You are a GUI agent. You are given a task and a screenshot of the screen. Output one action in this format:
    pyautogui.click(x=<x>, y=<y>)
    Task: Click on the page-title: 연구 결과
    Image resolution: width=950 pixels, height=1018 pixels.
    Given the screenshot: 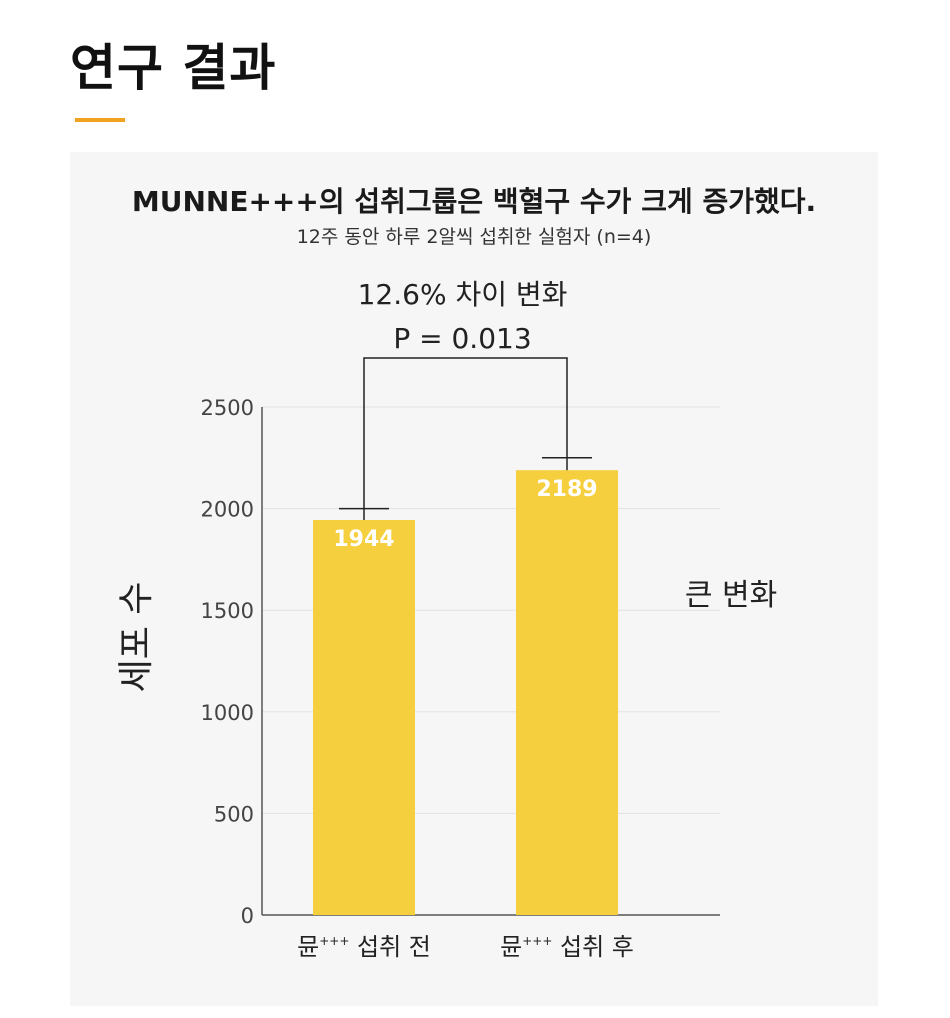 What is the action you would take?
    pyautogui.click(x=173, y=68)
    